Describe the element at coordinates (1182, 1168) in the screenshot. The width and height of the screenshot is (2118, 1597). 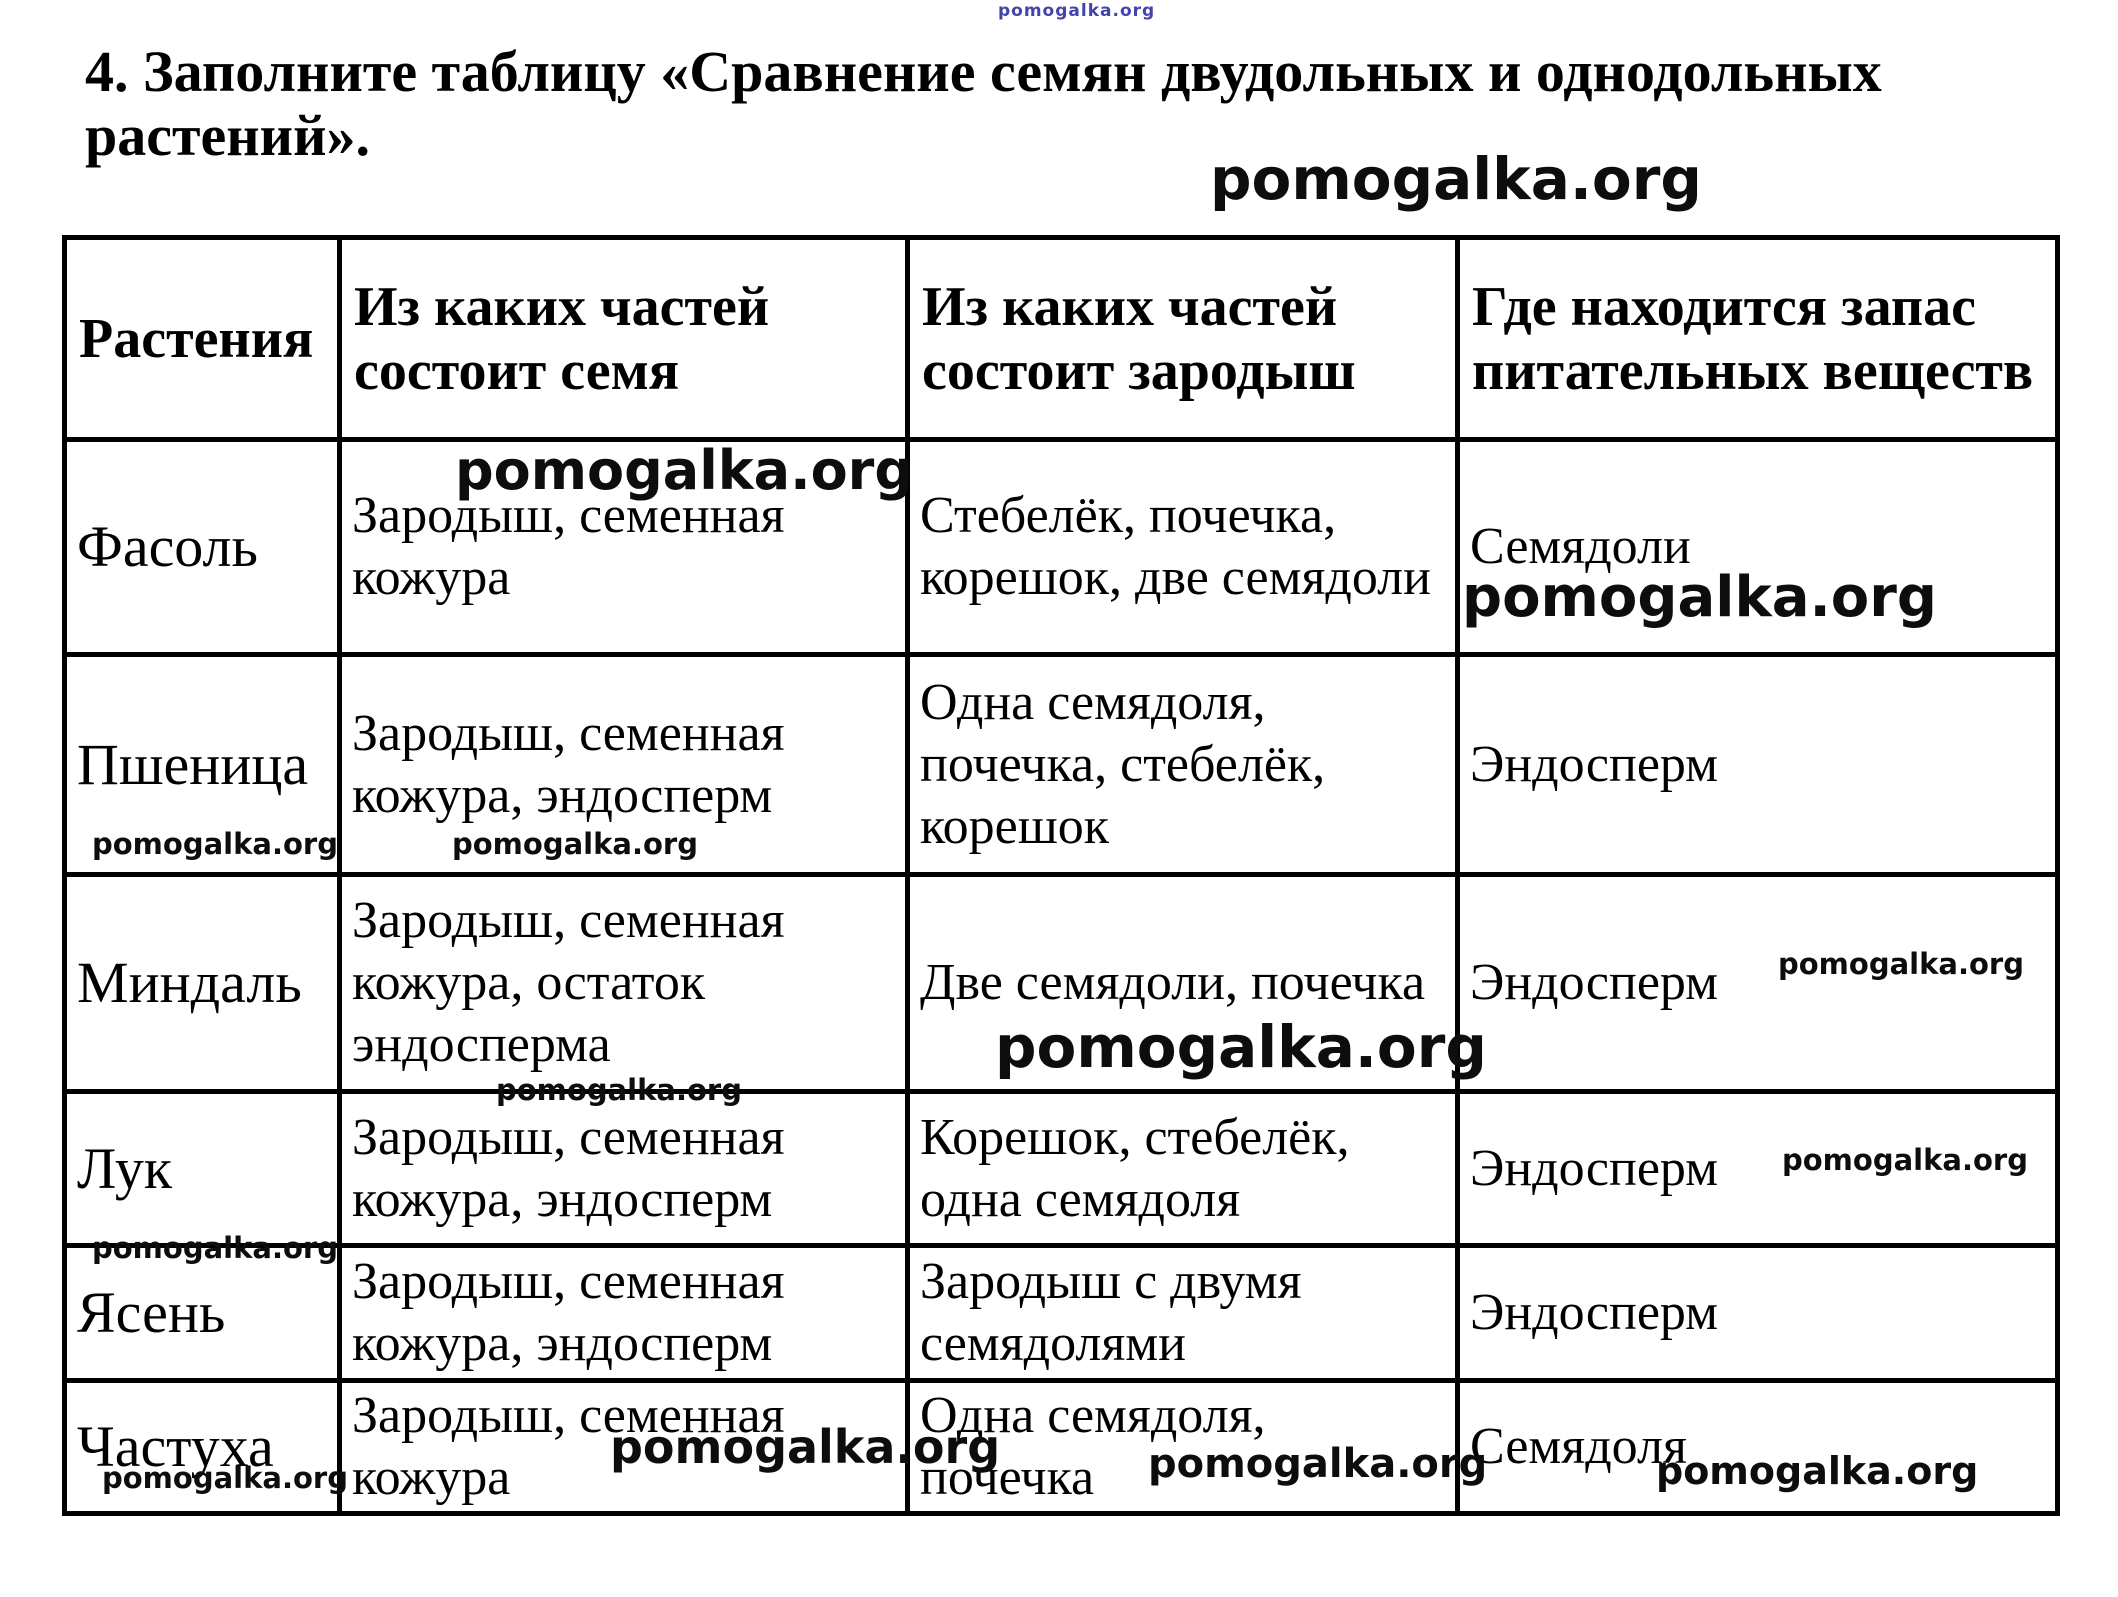
I see `cell-embryo-parts: Корешок, стебелёк, одна семядоля` at that location.